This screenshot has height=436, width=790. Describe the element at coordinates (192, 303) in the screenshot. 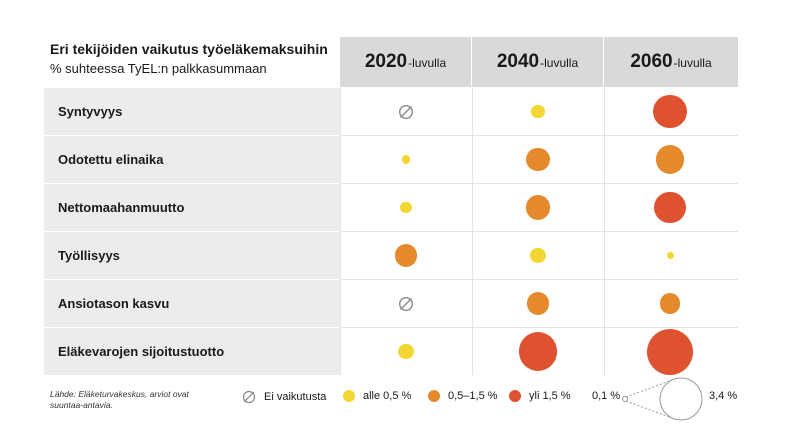

I see `row-label: Ansiotason kasvu` at that location.